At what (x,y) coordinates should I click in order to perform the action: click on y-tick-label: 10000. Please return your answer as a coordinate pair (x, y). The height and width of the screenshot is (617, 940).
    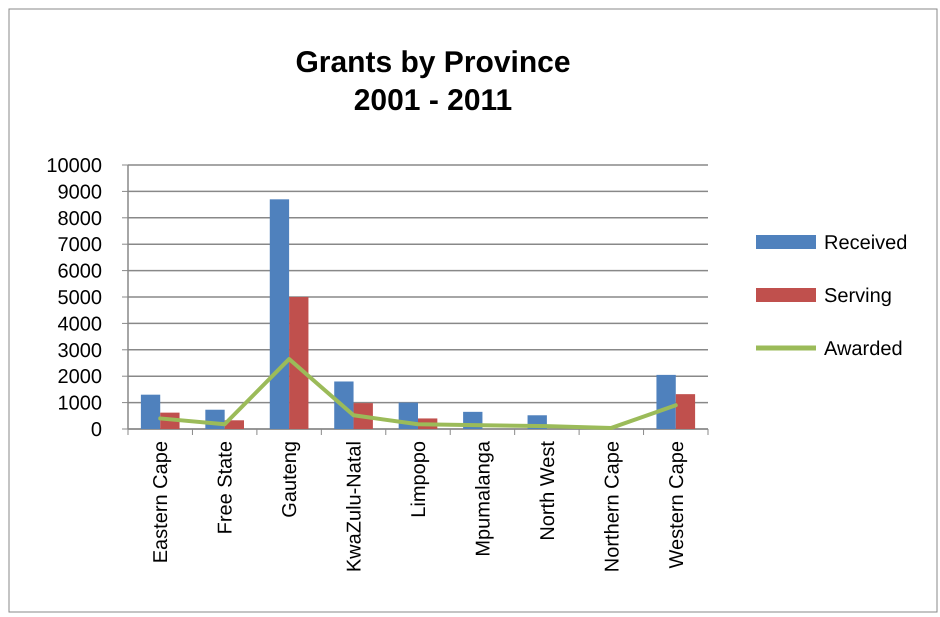
    Looking at the image, I should click on (74, 166).